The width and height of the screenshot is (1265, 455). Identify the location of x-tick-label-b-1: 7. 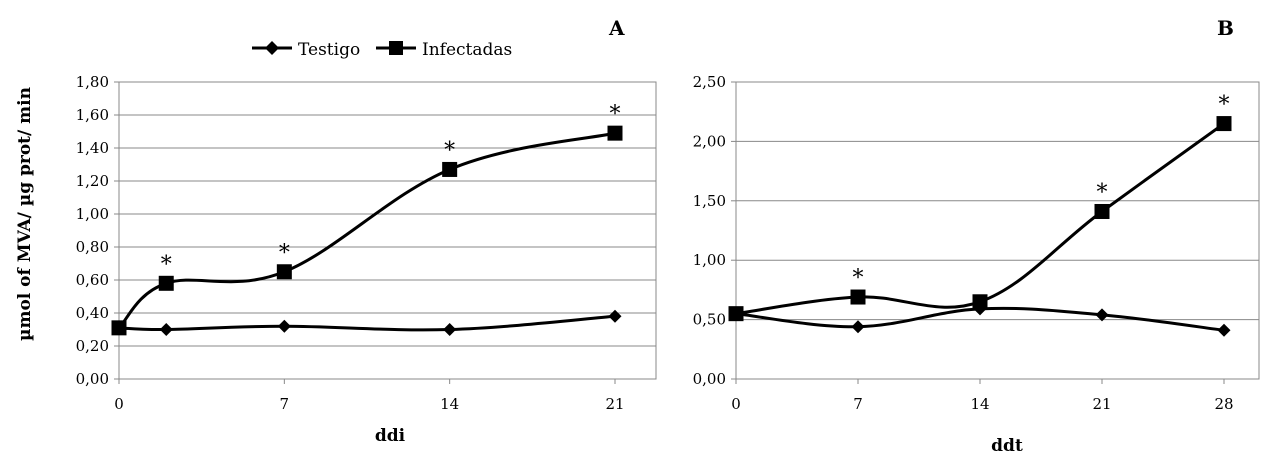
(858, 404).